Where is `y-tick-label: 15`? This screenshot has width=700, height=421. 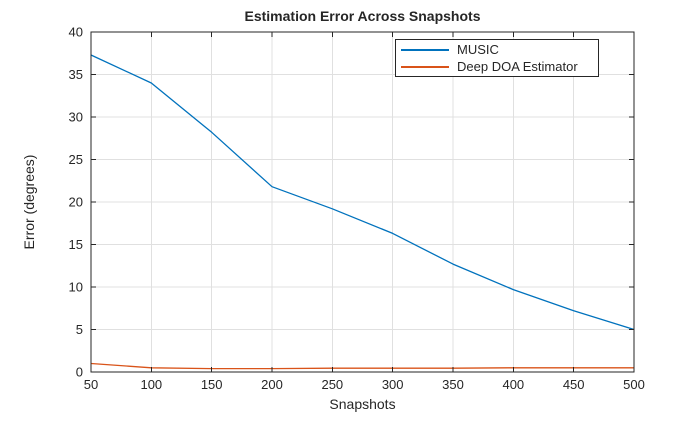
y-tick-label: 15 is located at coordinates (76, 244).